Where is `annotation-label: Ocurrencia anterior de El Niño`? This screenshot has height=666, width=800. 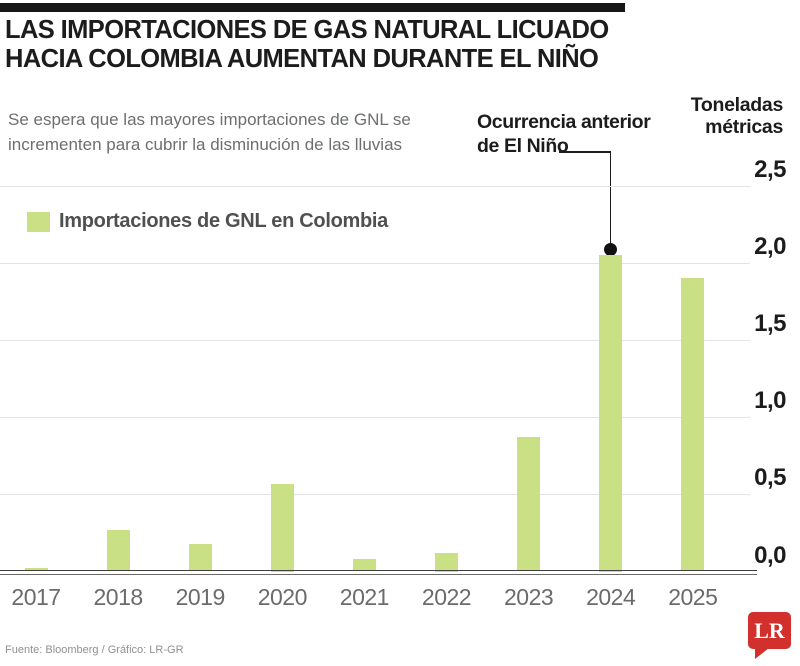 annotation-label: Ocurrencia anterior de El Niño is located at coordinates (564, 134).